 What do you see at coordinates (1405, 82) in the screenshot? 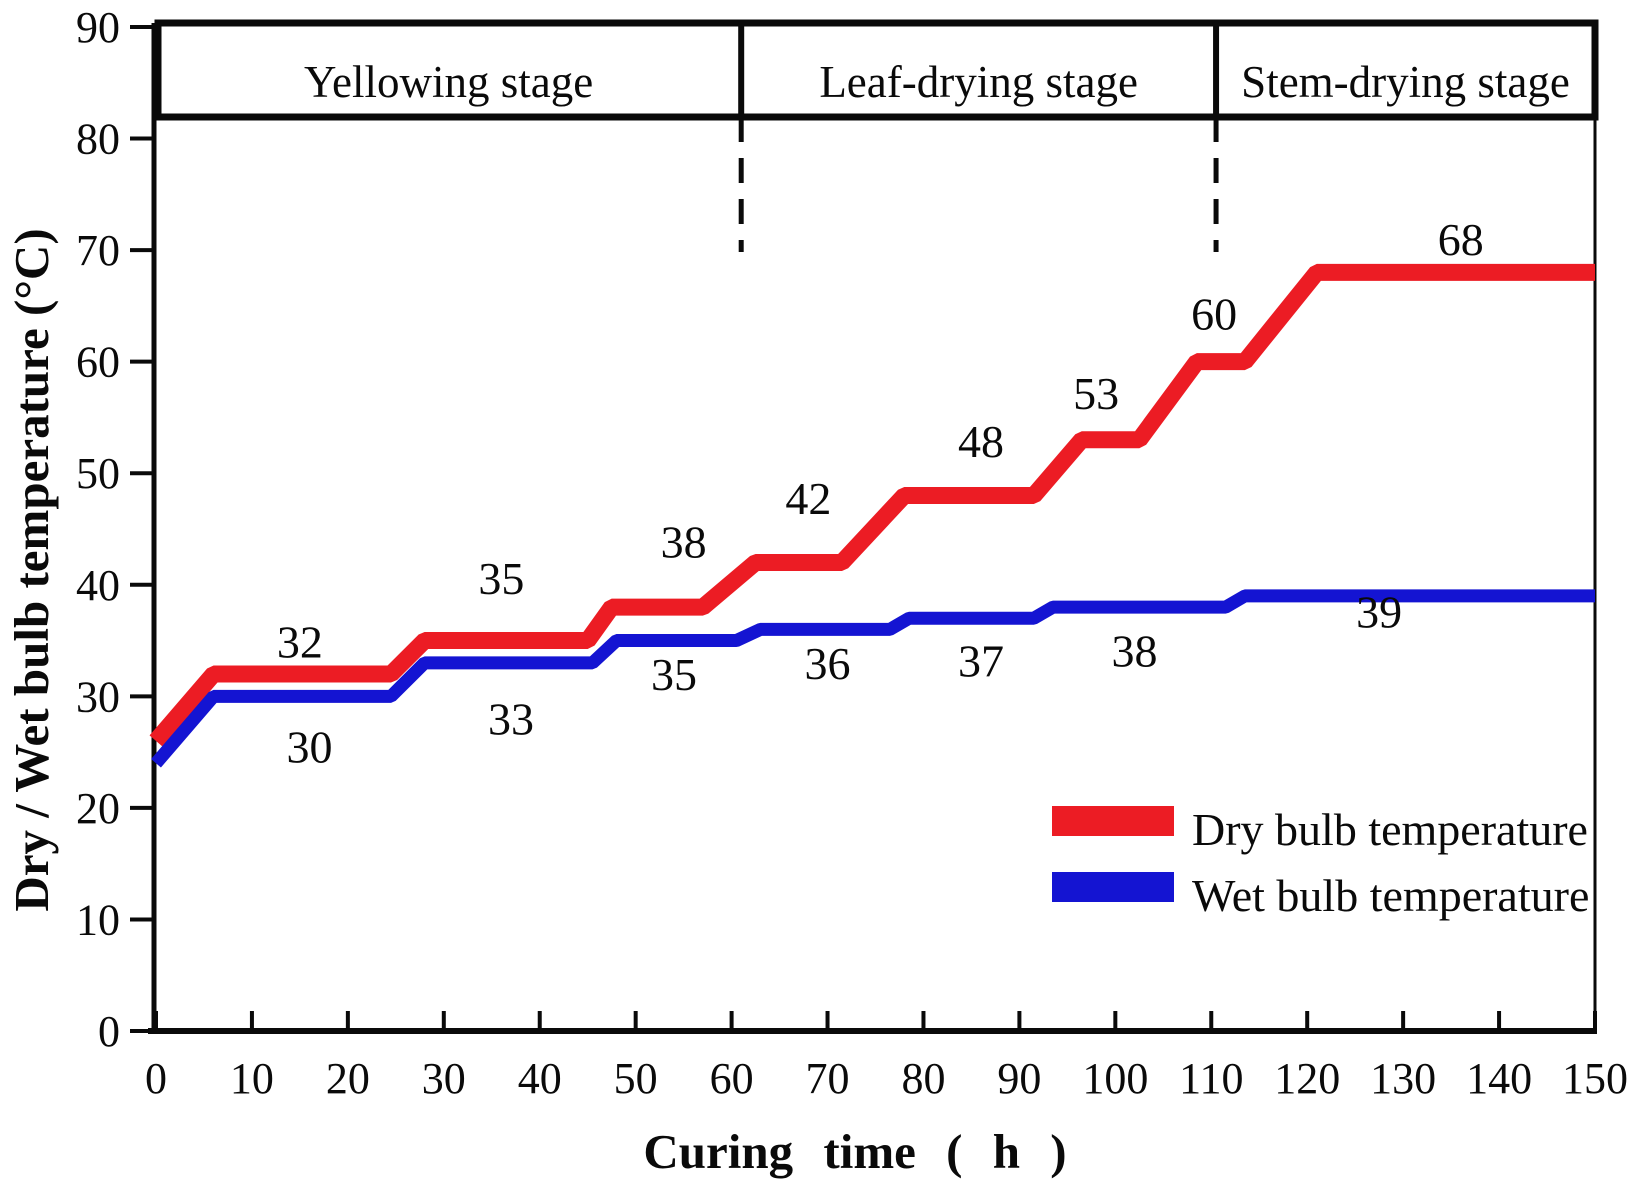
I see `stage-label: Stem-drying stage` at bounding box center [1405, 82].